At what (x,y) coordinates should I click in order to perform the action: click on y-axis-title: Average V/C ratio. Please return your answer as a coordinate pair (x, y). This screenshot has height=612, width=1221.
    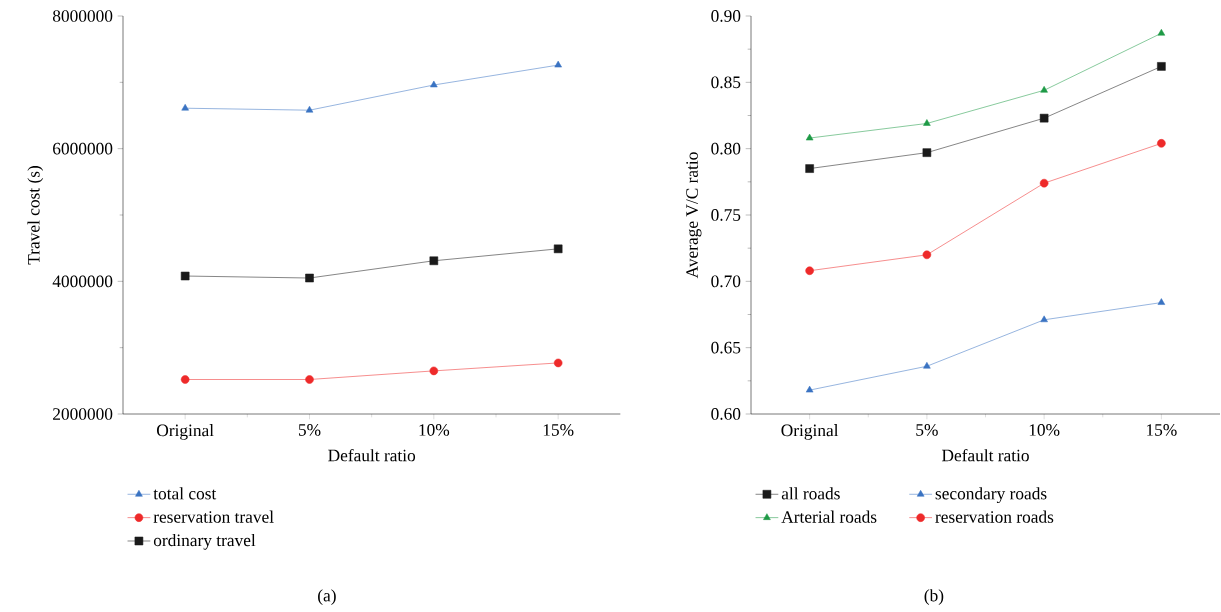
    Looking at the image, I should click on (694, 215).